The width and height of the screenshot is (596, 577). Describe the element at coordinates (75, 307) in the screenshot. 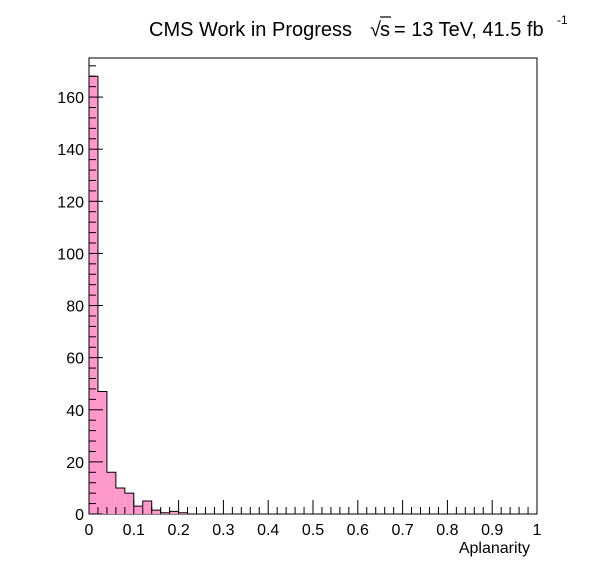

I see `y-tick-label: 80` at that location.